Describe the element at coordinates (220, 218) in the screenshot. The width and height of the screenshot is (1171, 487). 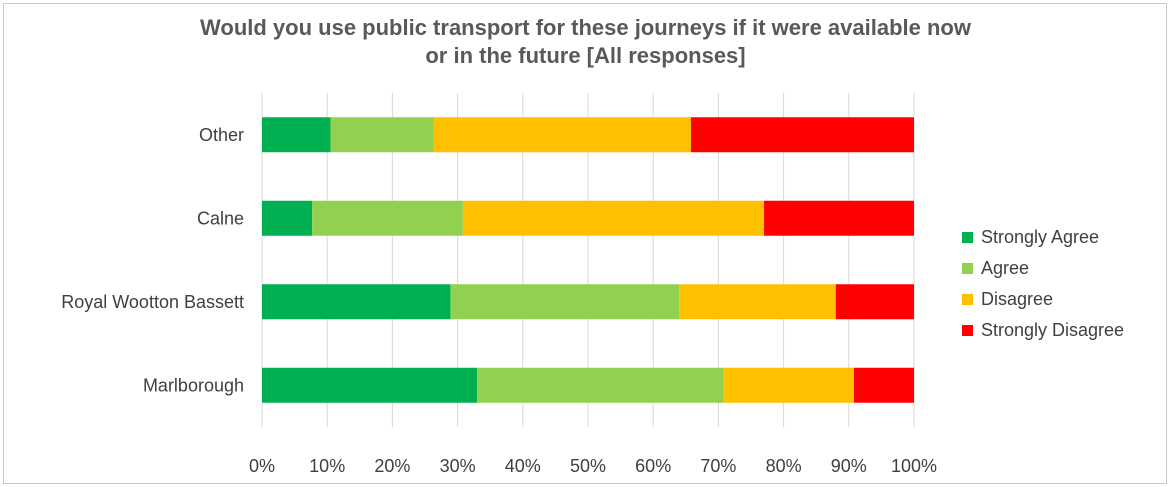
I see `category-label: Calne` at that location.